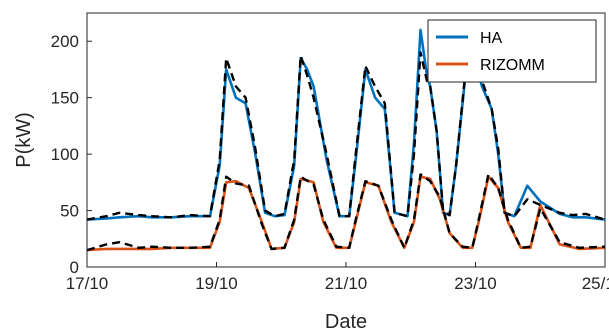 The width and height of the screenshot is (609, 334). Describe the element at coordinates (74, 267) in the screenshot. I see `y-tick-label: 0` at that location.